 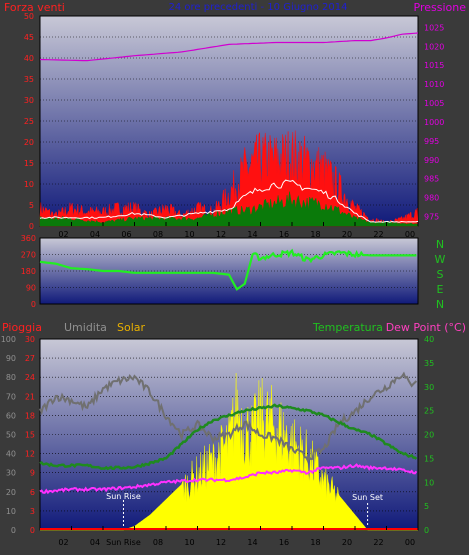 What do you see at coordinates (30, 377) in the screenshot?
I see `rain-y-tick-label: 24` at bounding box center [30, 377].